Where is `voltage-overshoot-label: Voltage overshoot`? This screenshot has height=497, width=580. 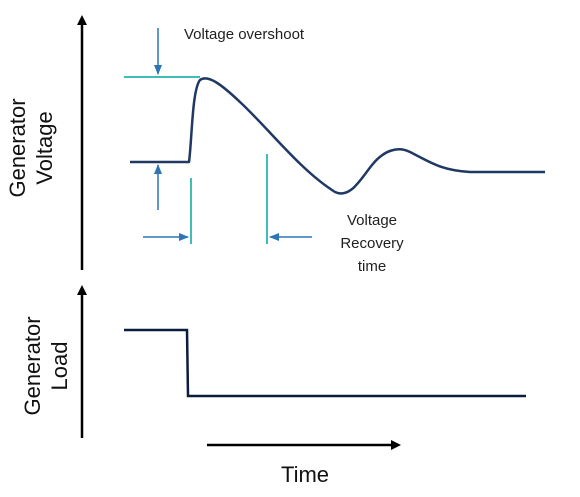 voltage-overshoot-label: Voltage overshoot is located at coordinates (244, 34).